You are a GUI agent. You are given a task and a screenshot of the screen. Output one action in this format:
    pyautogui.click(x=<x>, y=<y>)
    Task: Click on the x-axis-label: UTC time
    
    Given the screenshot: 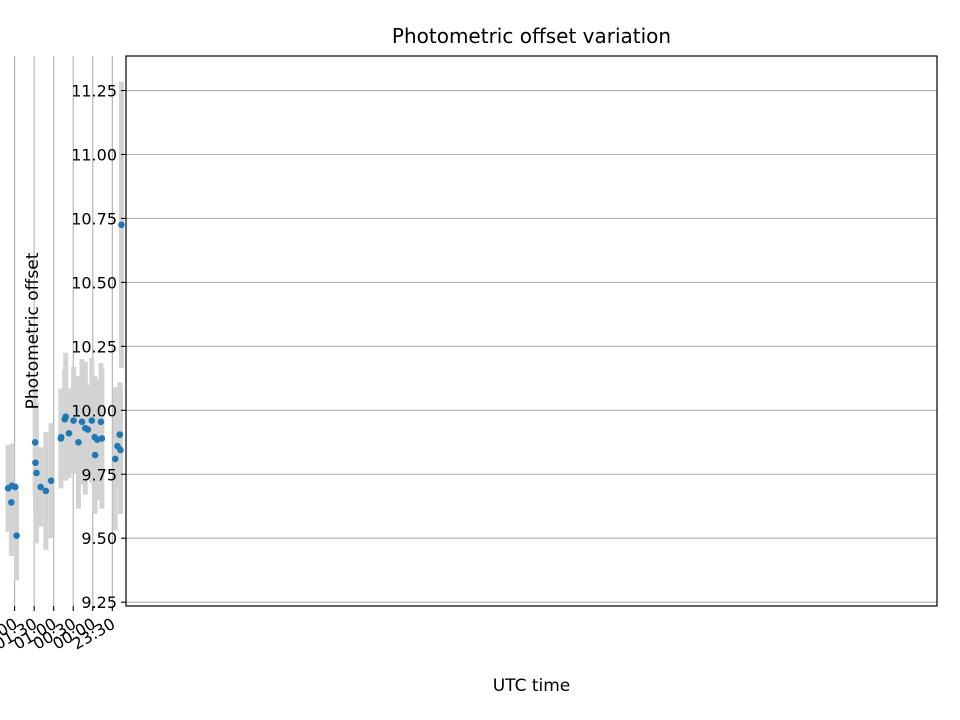 What is the action you would take?
    pyautogui.click(x=532, y=686)
    